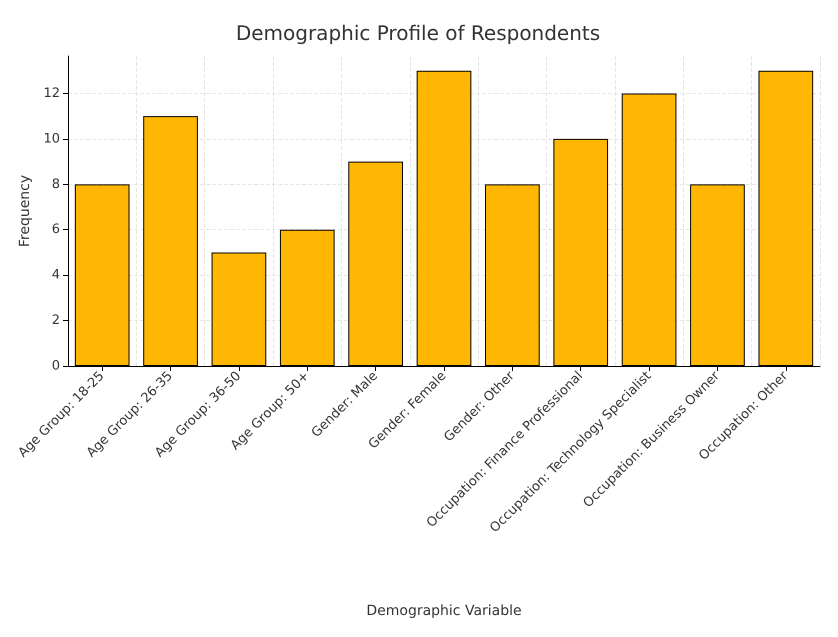  Describe the element at coordinates (51, 138) in the screenshot. I see `y-tick-label: 10` at that location.